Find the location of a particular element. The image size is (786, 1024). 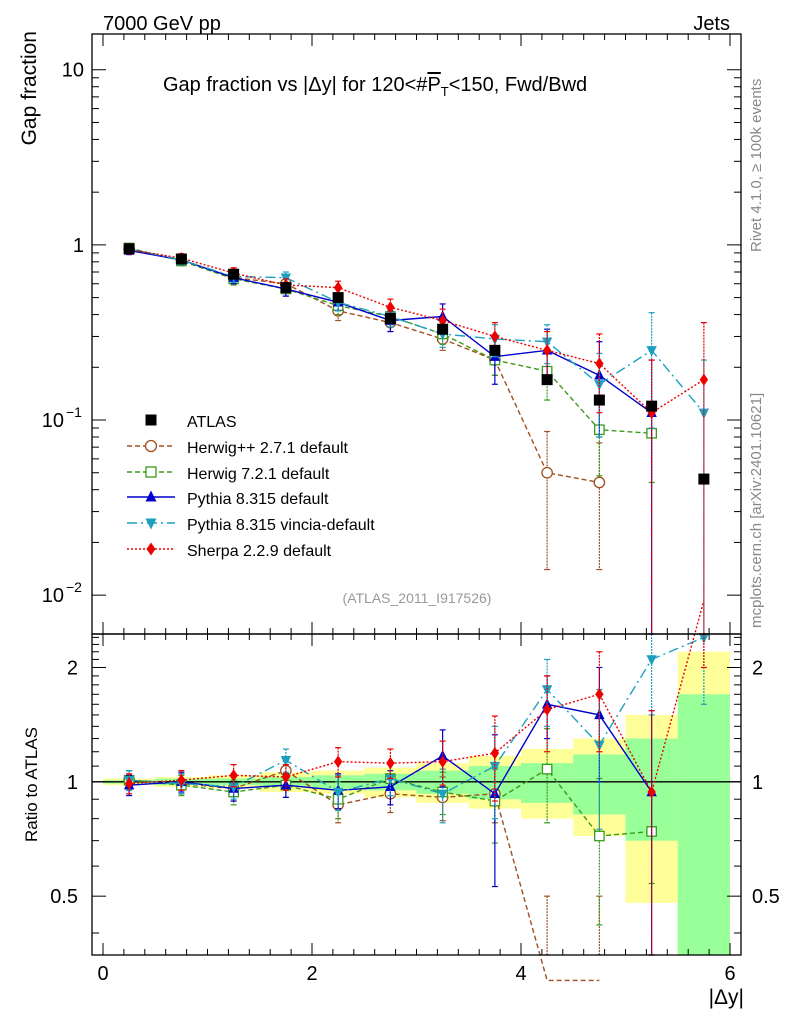

main-line-Sherpa is located at coordinates (417, 331).